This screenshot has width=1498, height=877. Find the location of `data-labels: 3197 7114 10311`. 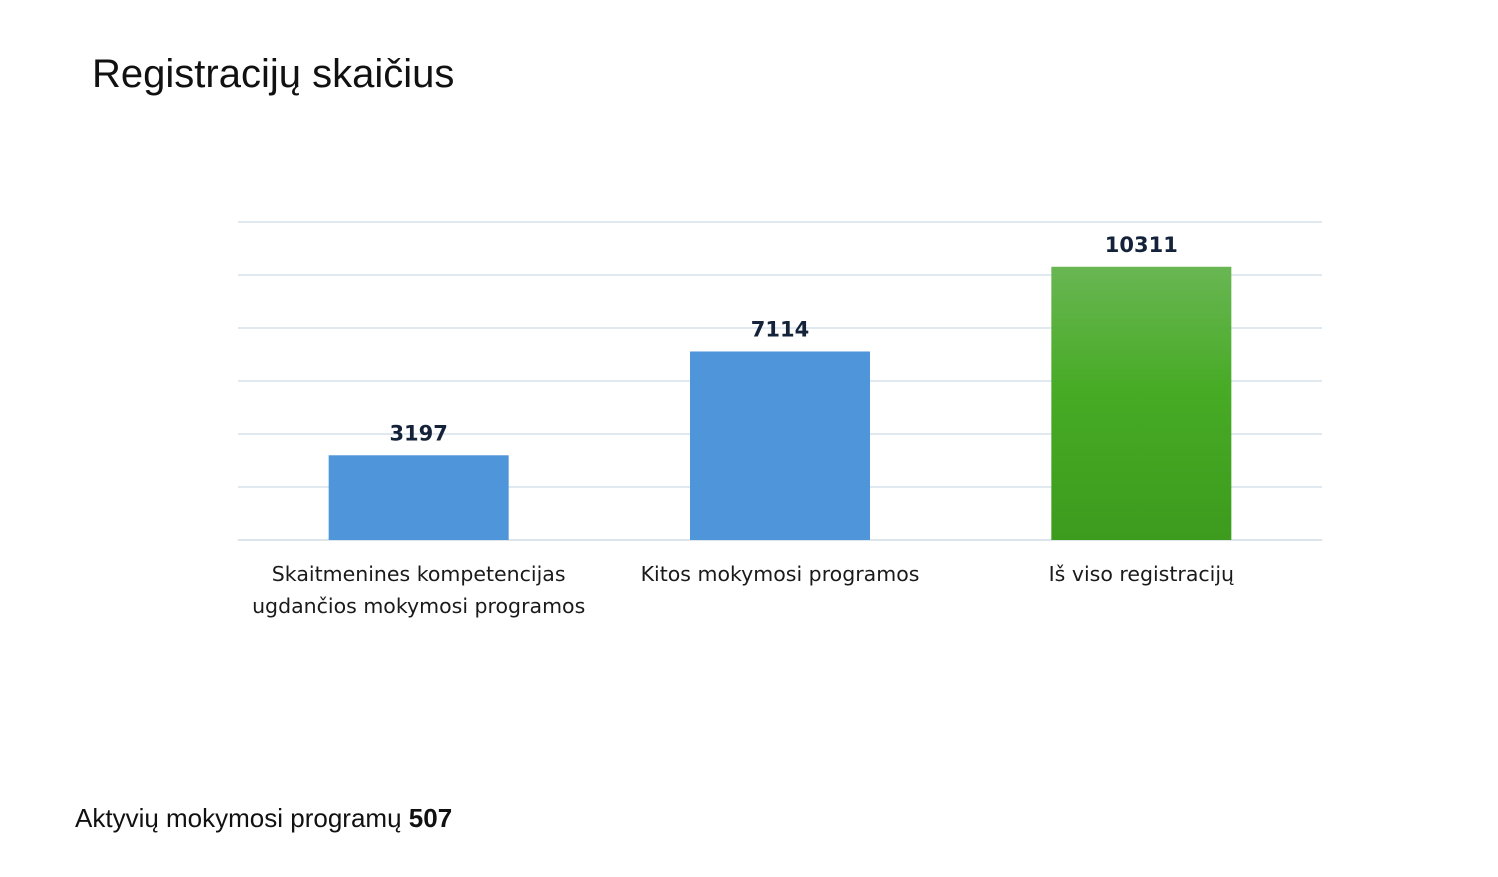

data-labels: 3197 7114 10311 is located at coordinates (783, 339).